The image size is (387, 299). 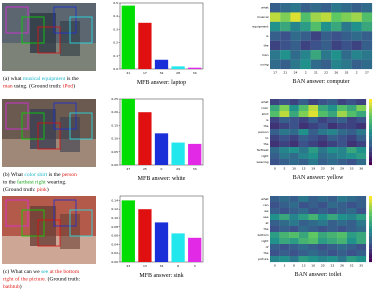 What do you see at coordinates (323, 266) in the screenshot?
I see `column-label: 20` at bounding box center [323, 266].